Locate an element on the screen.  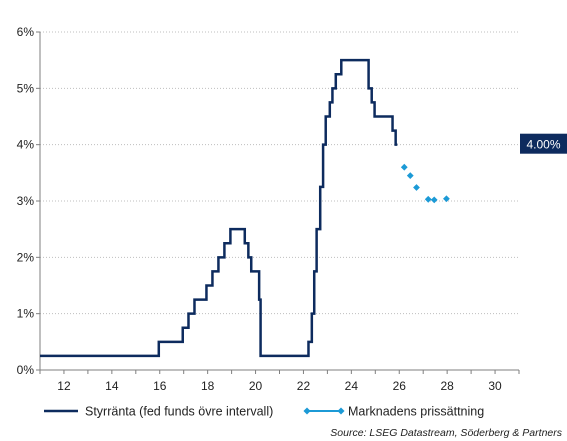
x-tick-label: 14 is located at coordinates (112, 386).